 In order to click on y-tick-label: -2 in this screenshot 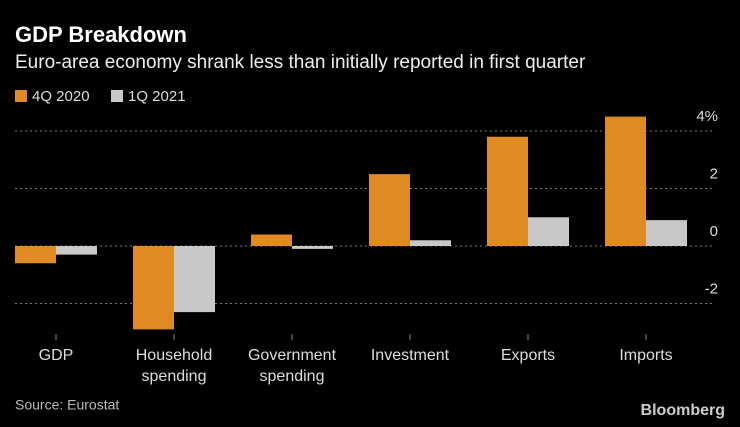, I will do `click(711, 288)`.